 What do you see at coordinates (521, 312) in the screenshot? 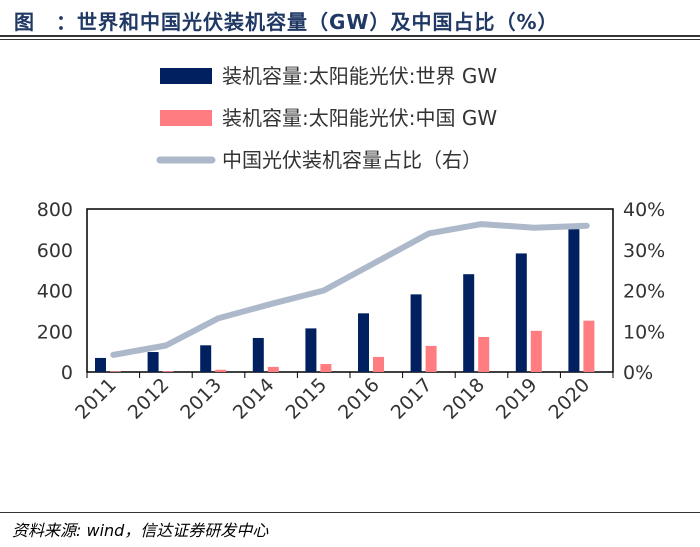
I see `bar-world-2019` at bounding box center [521, 312].